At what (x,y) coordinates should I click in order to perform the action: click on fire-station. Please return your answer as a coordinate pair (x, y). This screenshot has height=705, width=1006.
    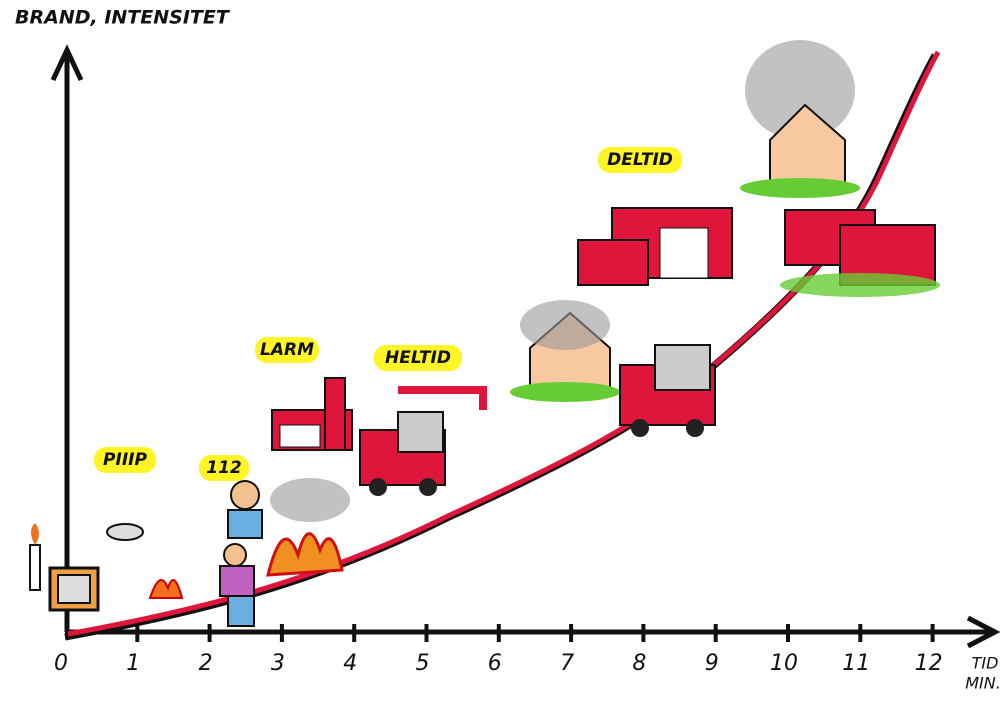
    Looking at the image, I should click on (312, 414).